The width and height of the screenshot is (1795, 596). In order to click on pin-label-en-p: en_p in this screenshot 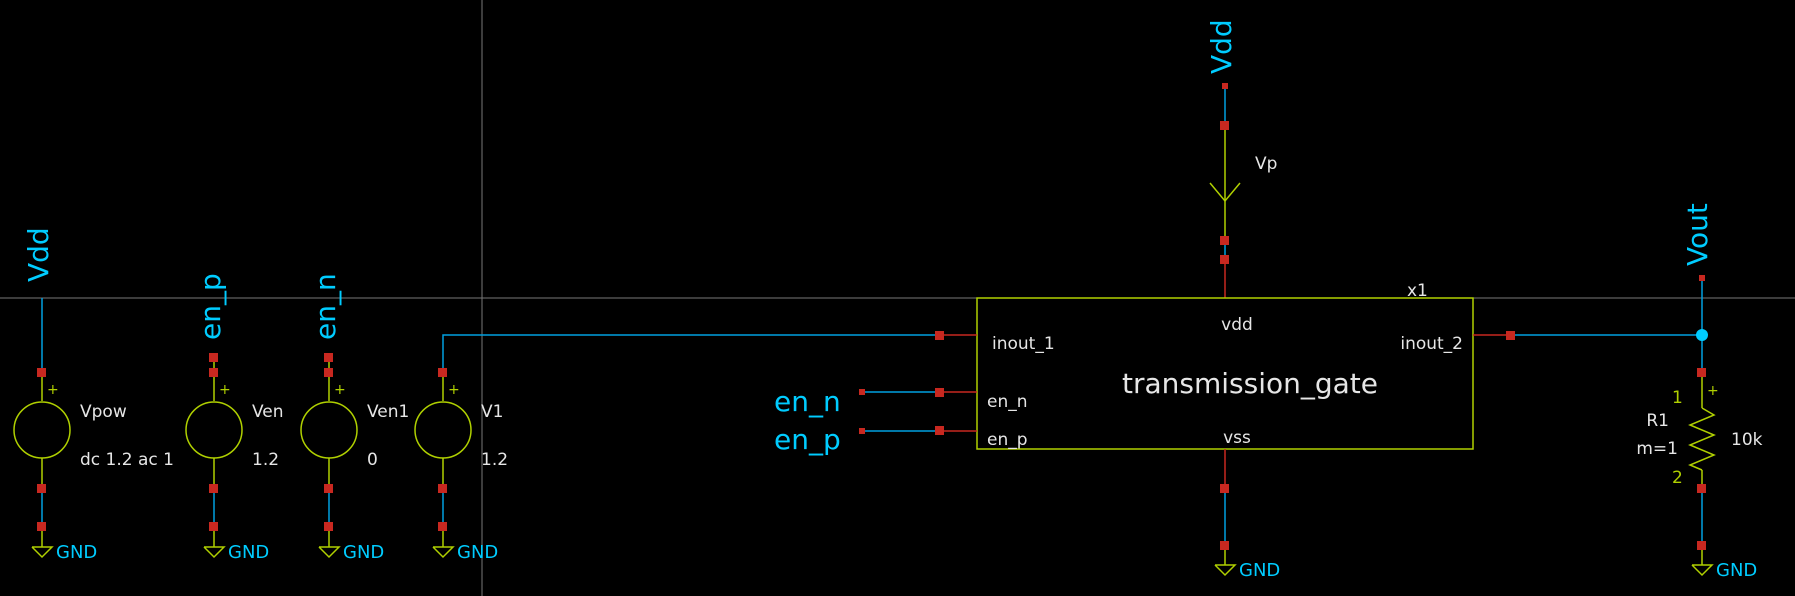, I will do `click(1007, 440)`.